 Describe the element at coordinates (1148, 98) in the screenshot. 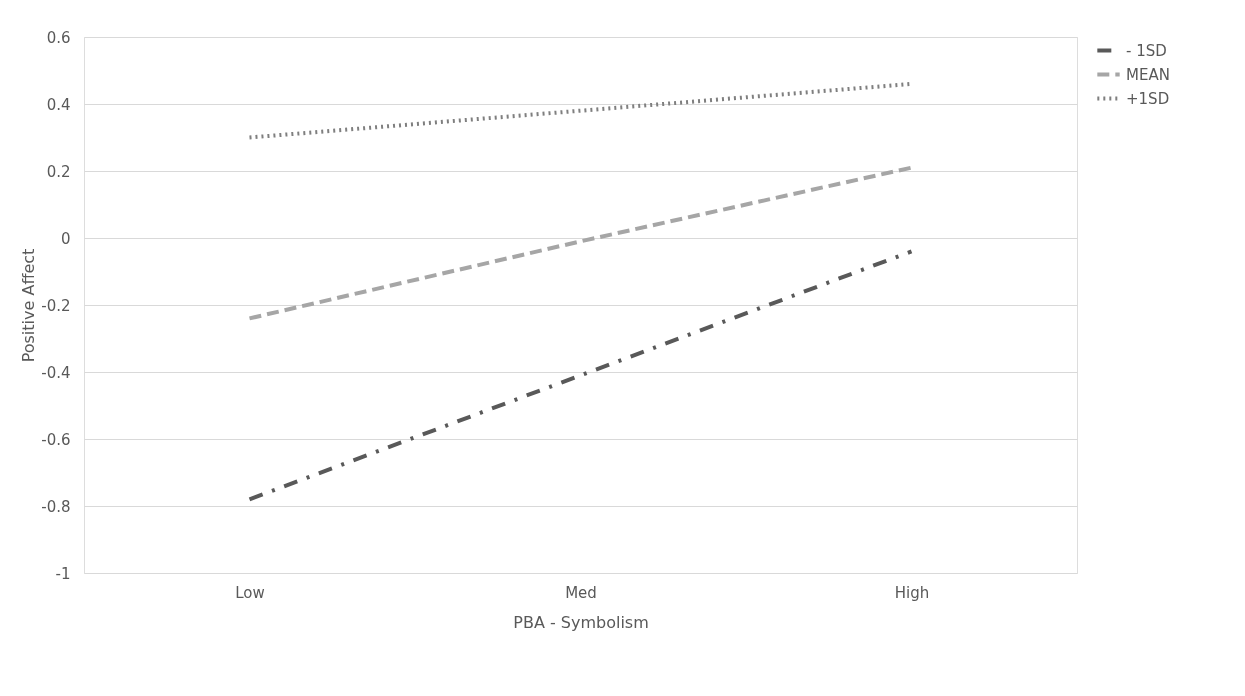

I see `legend-label: +1SD` at that location.